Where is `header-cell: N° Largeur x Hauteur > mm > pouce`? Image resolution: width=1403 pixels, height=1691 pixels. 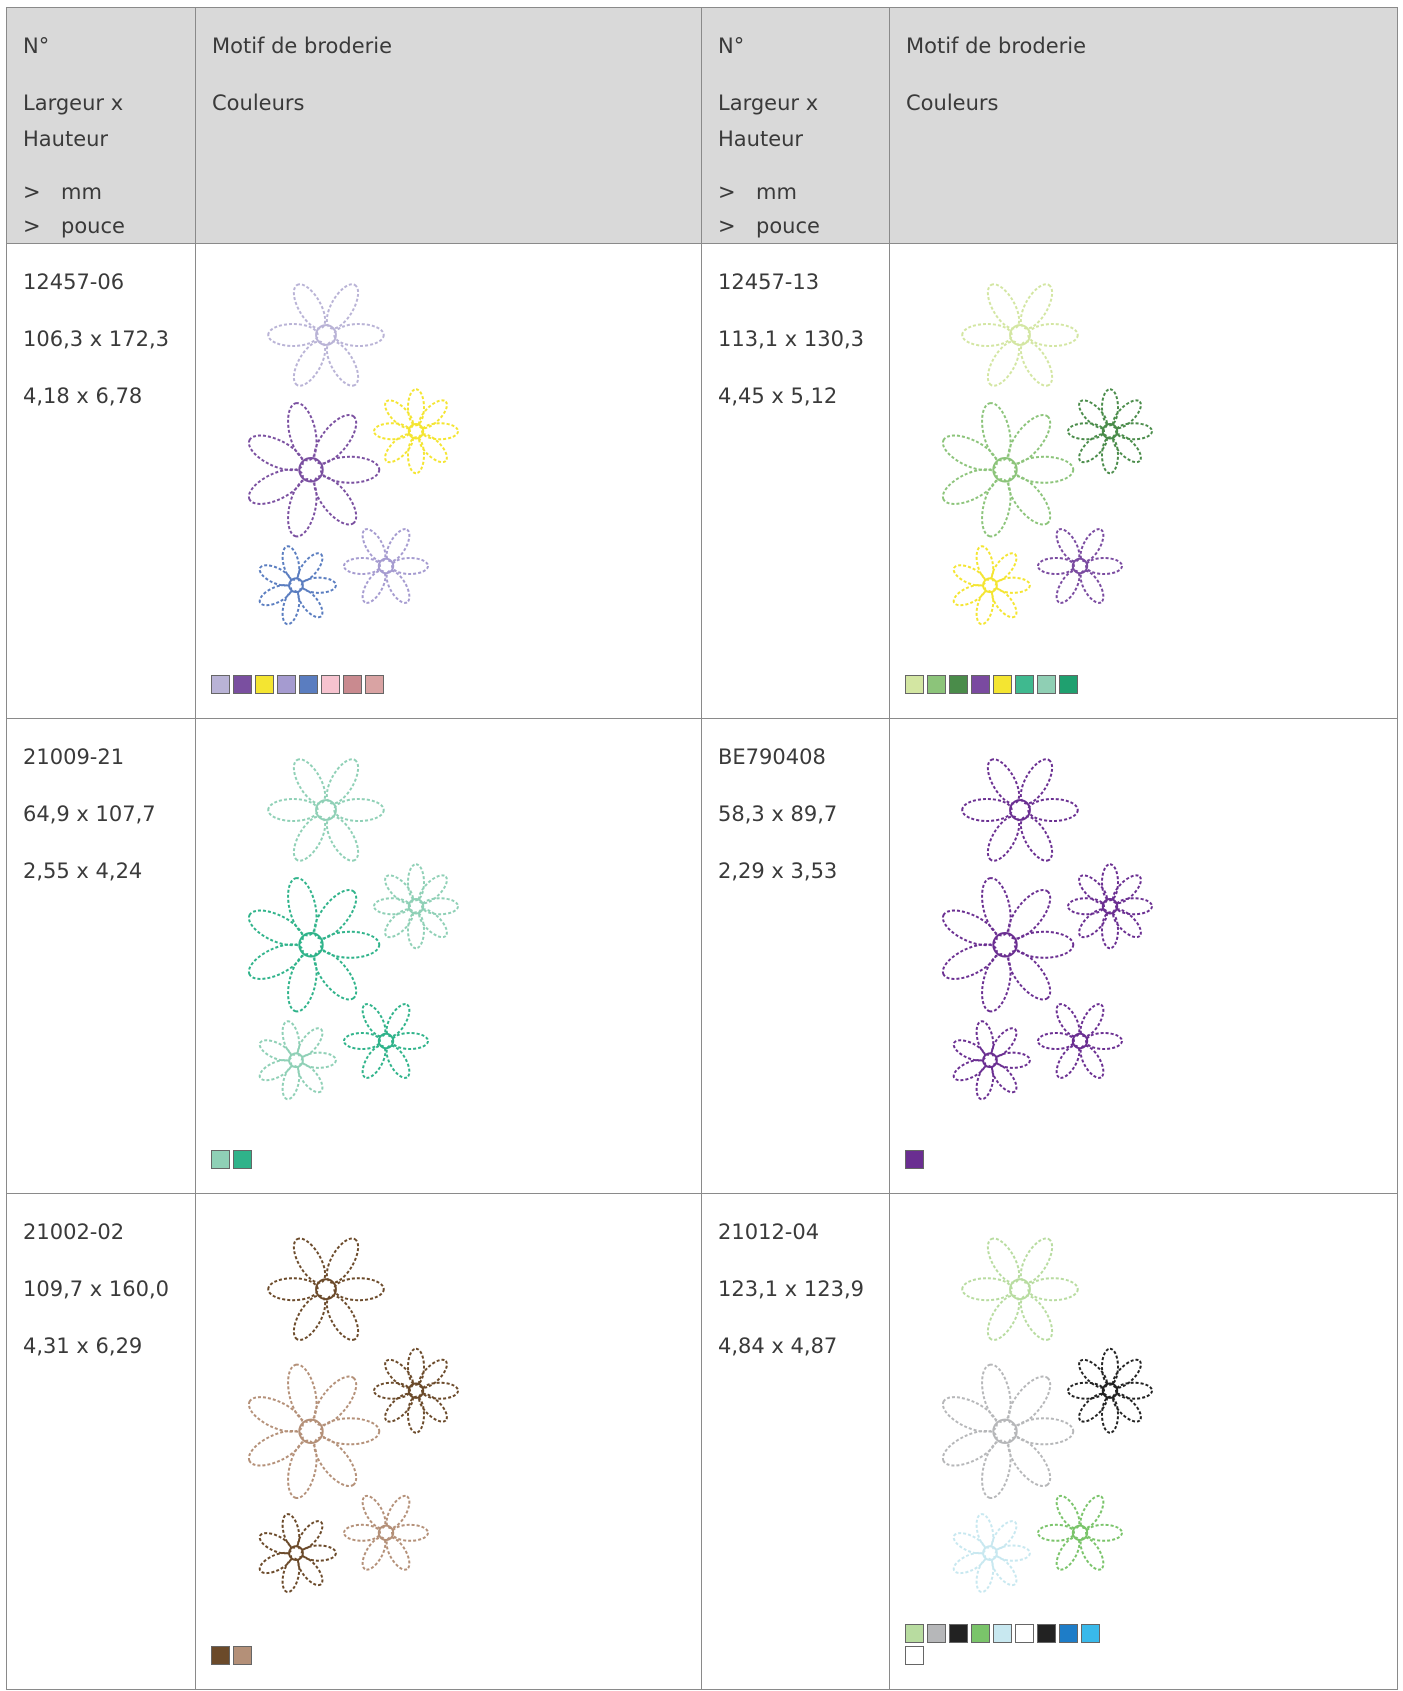
header-cell: N° Largeur x Hauteur > mm > pouce is located at coordinates (101, 125).